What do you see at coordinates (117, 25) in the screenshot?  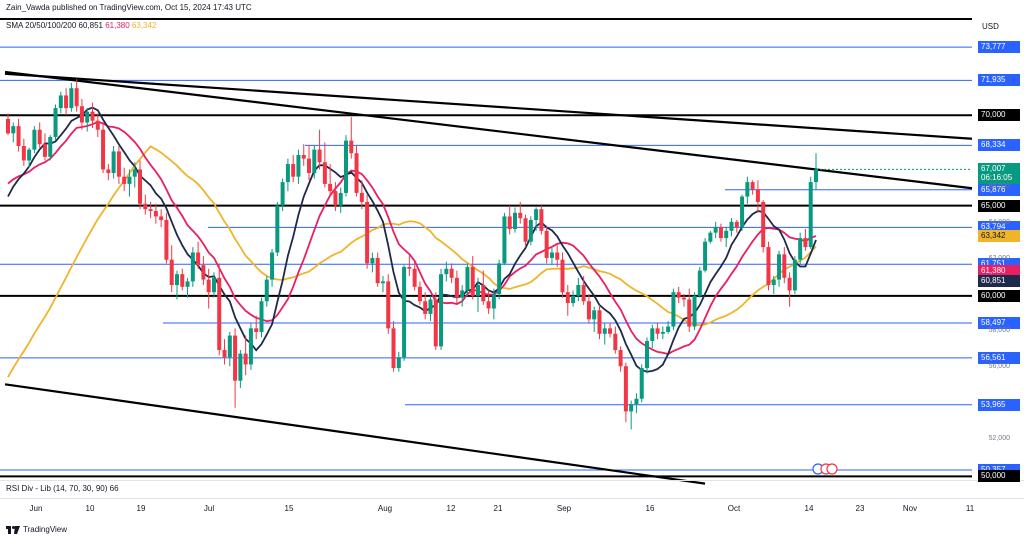 I see `sma-value-50: 61,380` at bounding box center [117, 25].